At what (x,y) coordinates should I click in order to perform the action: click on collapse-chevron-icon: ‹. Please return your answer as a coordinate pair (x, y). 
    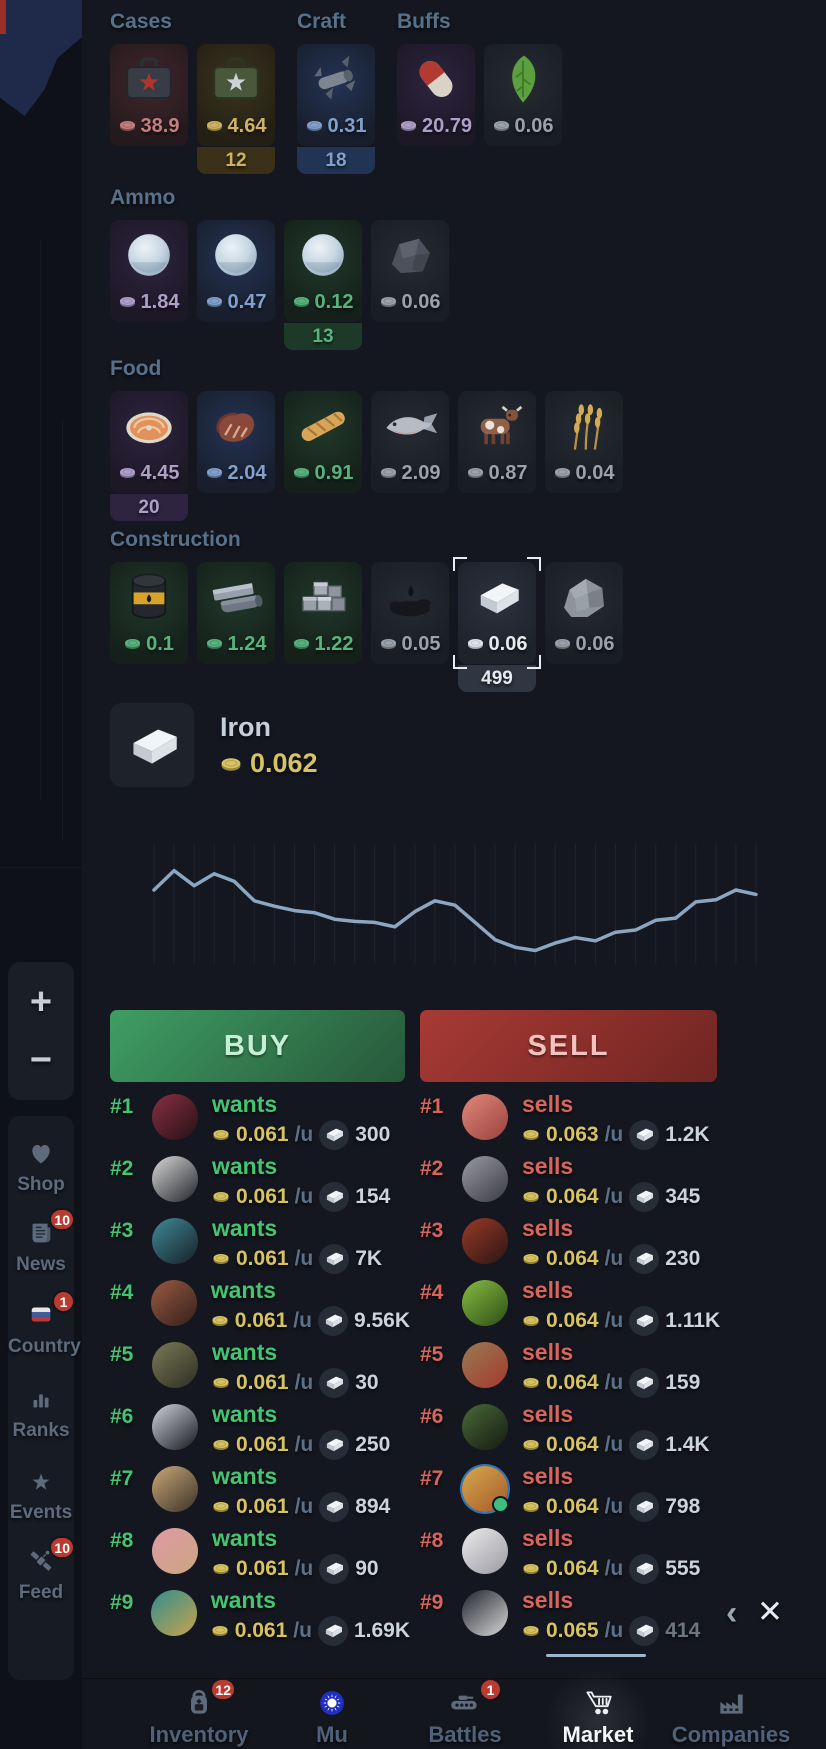
    Looking at the image, I should click on (732, 1613).